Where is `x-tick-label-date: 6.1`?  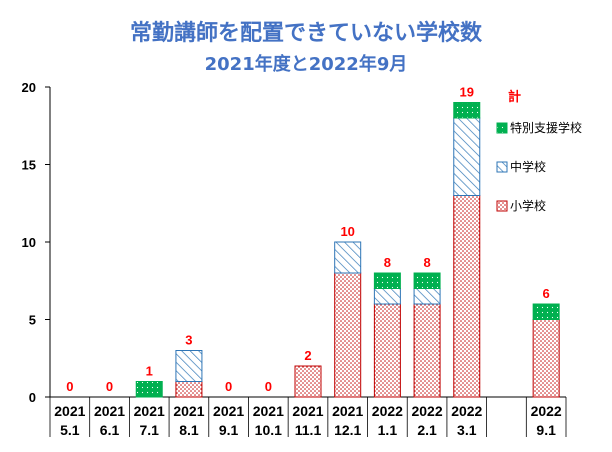
x-tick-label-date: 6.1 is located at coordinates (110, 430).